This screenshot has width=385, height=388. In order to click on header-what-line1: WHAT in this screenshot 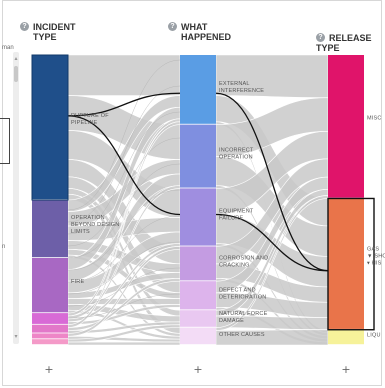, I will do `click(194, 27)`.